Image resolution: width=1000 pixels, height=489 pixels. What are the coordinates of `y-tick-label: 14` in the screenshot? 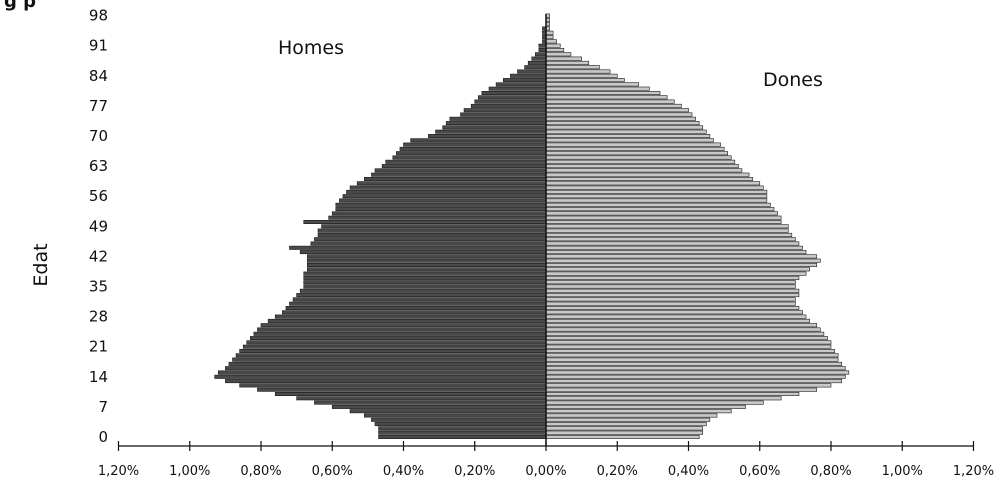 It's located at (98, 377).